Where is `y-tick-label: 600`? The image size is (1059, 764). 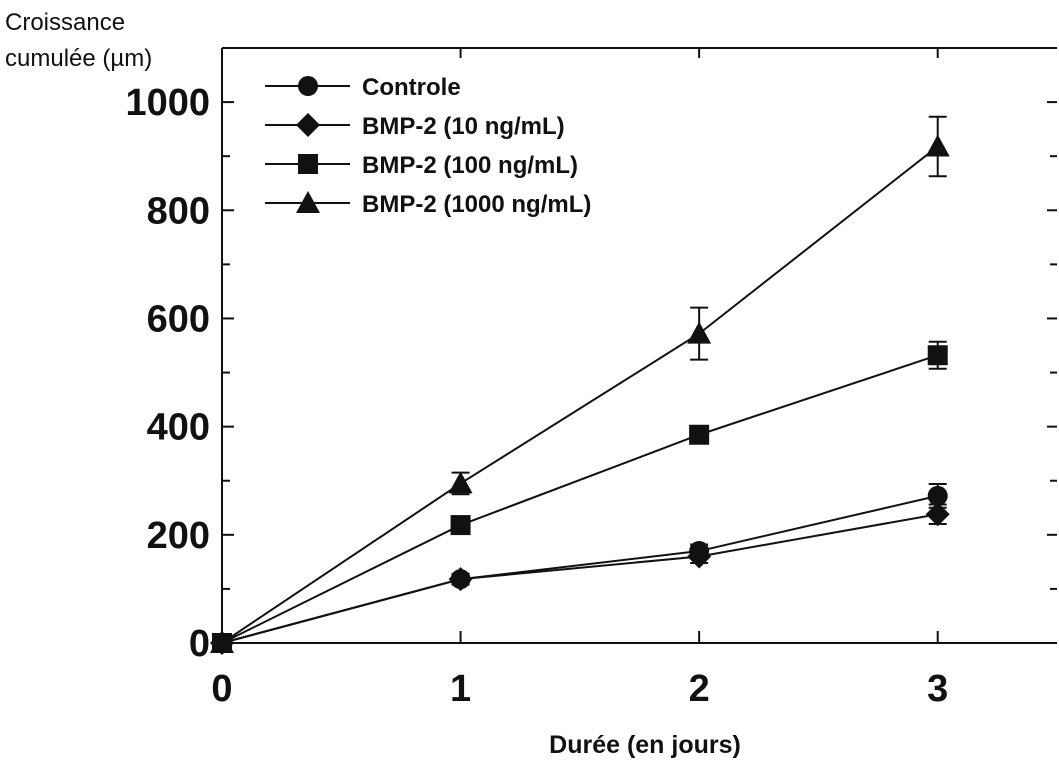
y-tick-label: 600 is located at coordinates (178, 319).